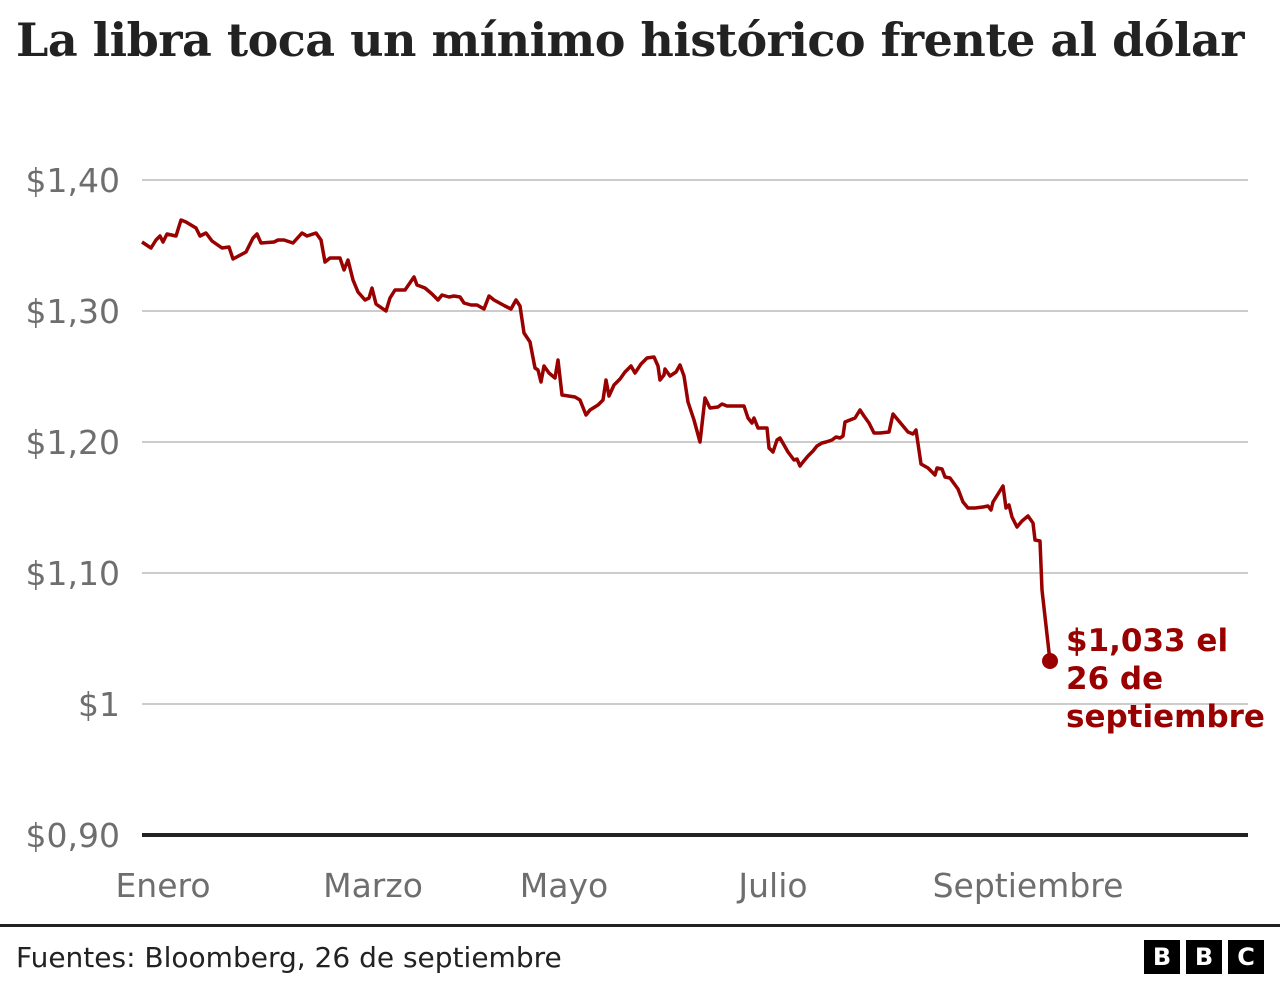  I want to click on annotation-line: 26 de, so click(1115, 679).